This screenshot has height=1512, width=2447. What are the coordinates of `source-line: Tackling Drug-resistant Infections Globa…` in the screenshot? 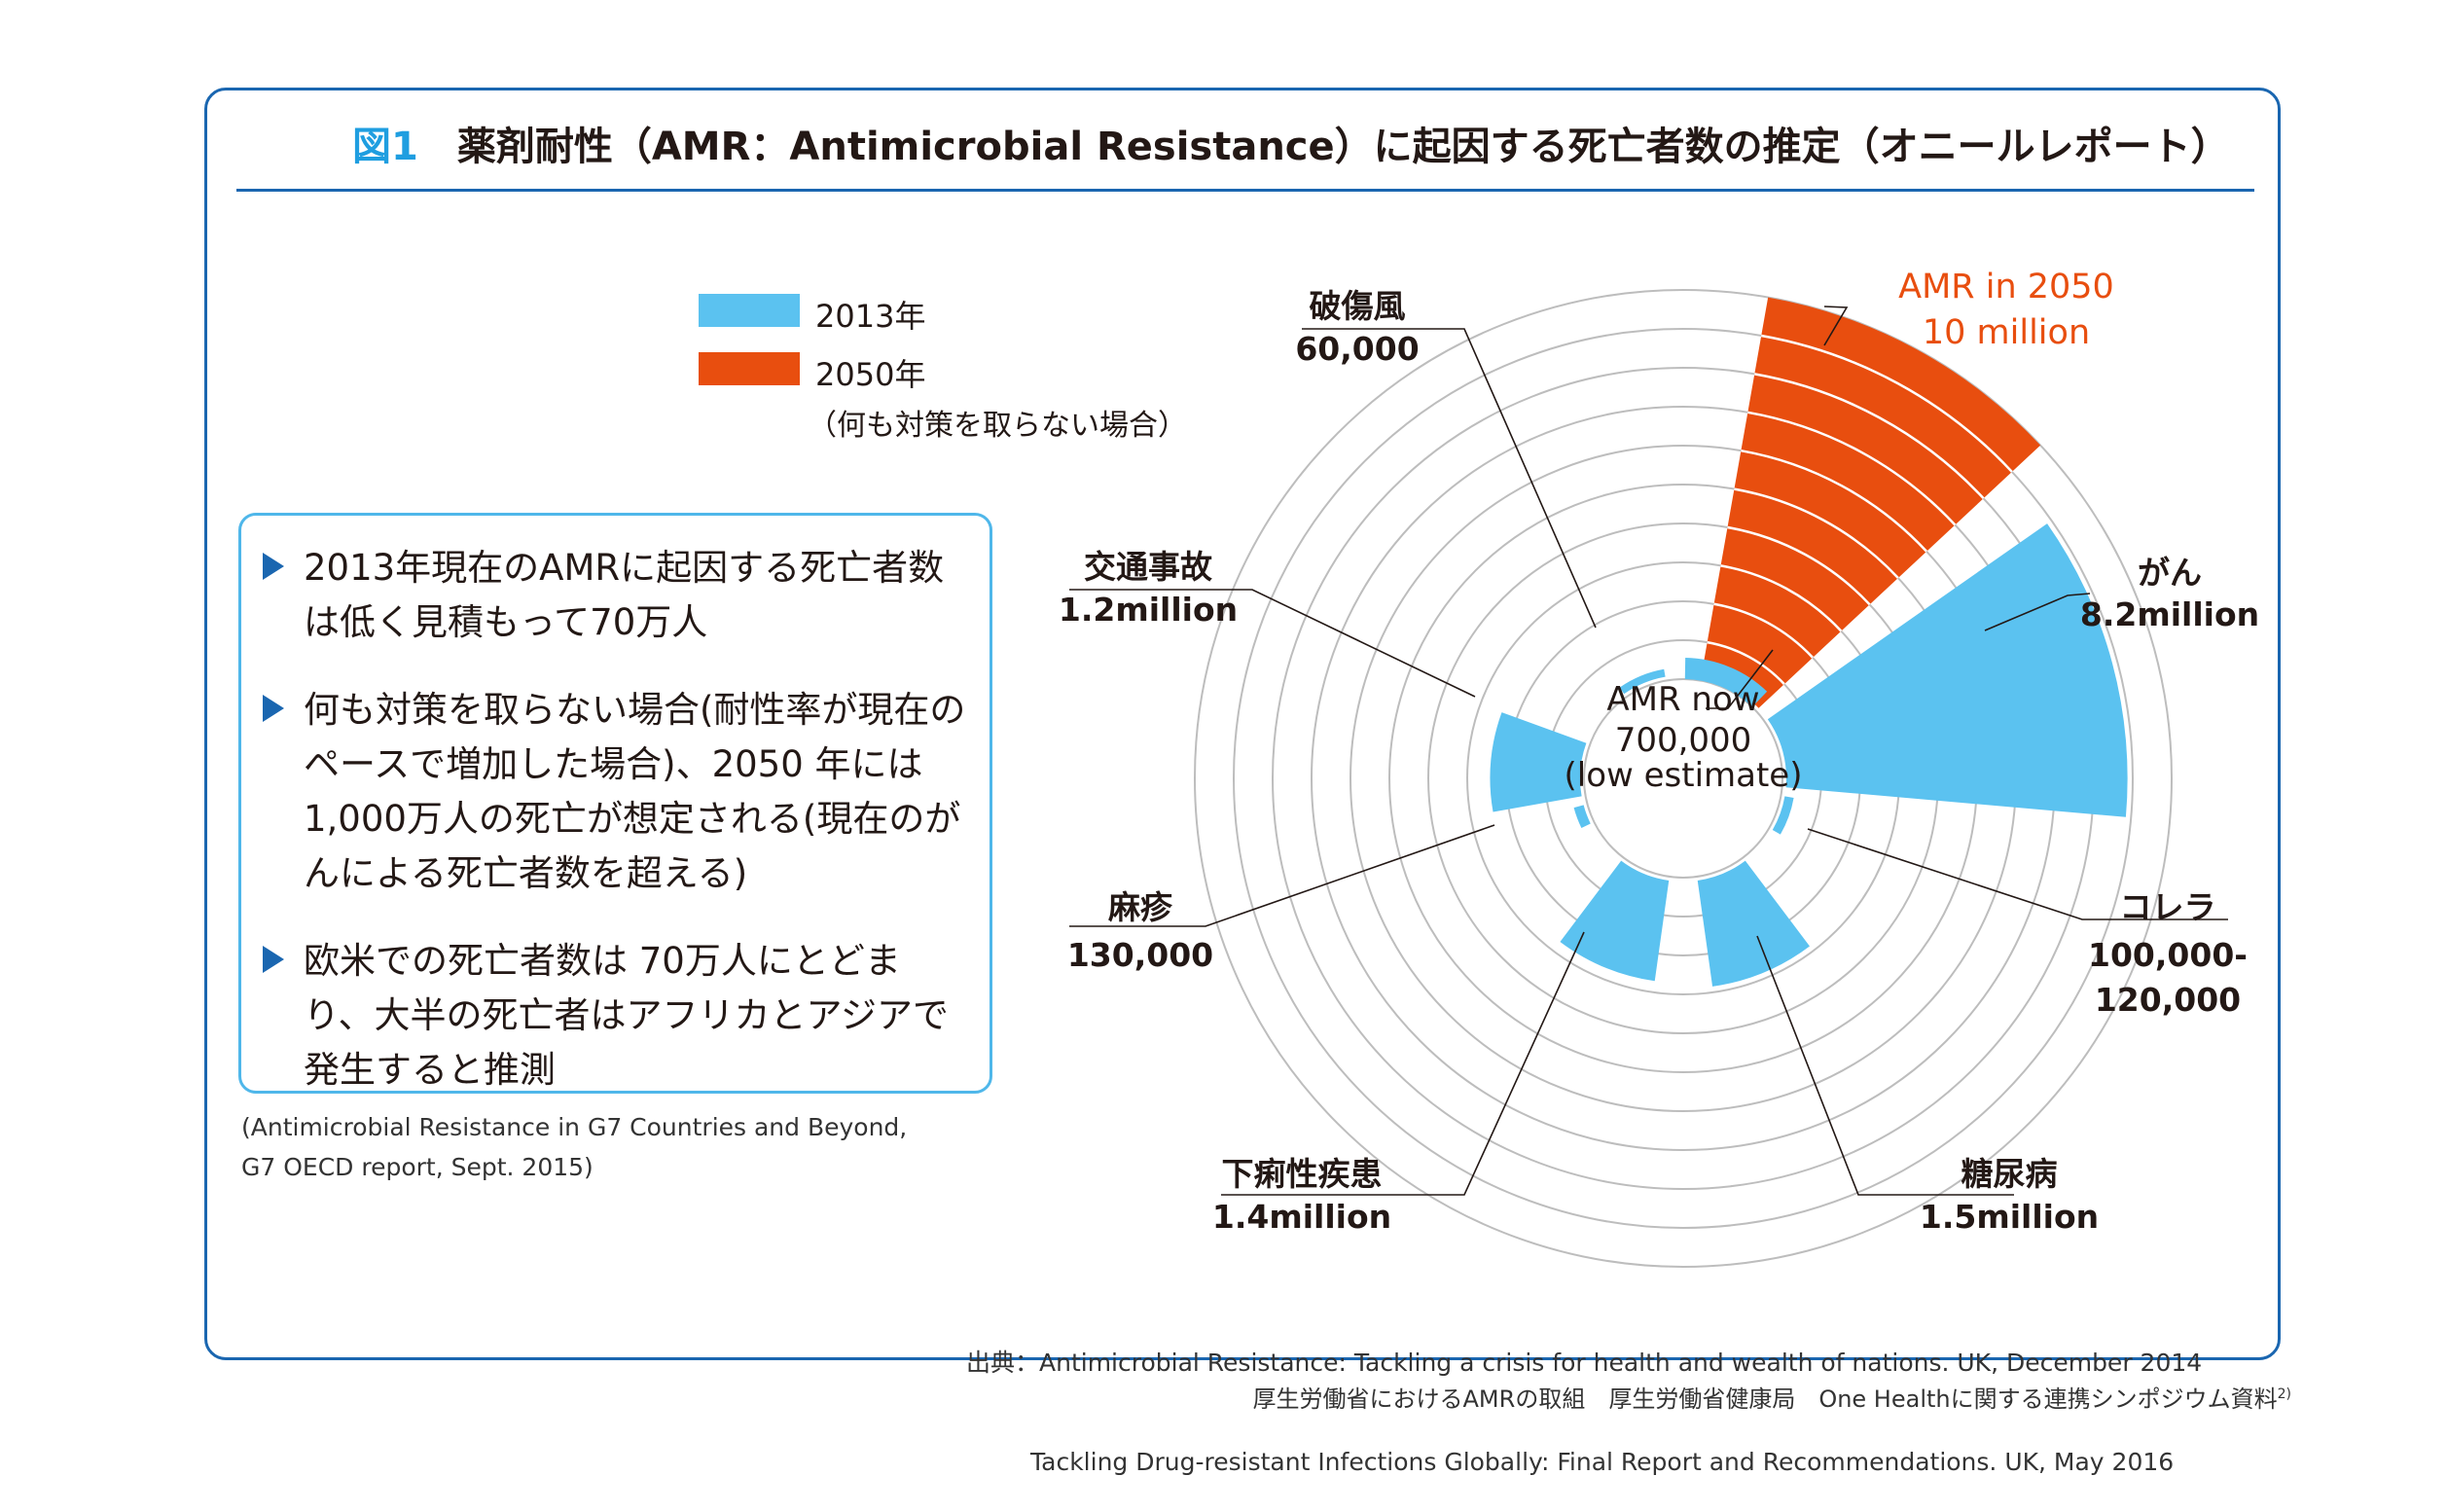 It's located at (1602, 1462).